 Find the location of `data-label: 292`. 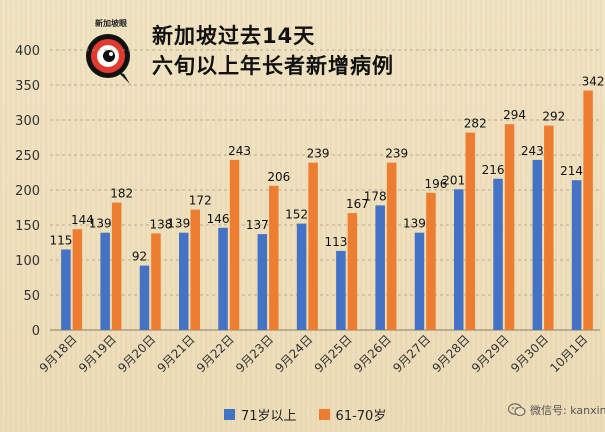

data-label: 292 is located at coordinates (553, 117).